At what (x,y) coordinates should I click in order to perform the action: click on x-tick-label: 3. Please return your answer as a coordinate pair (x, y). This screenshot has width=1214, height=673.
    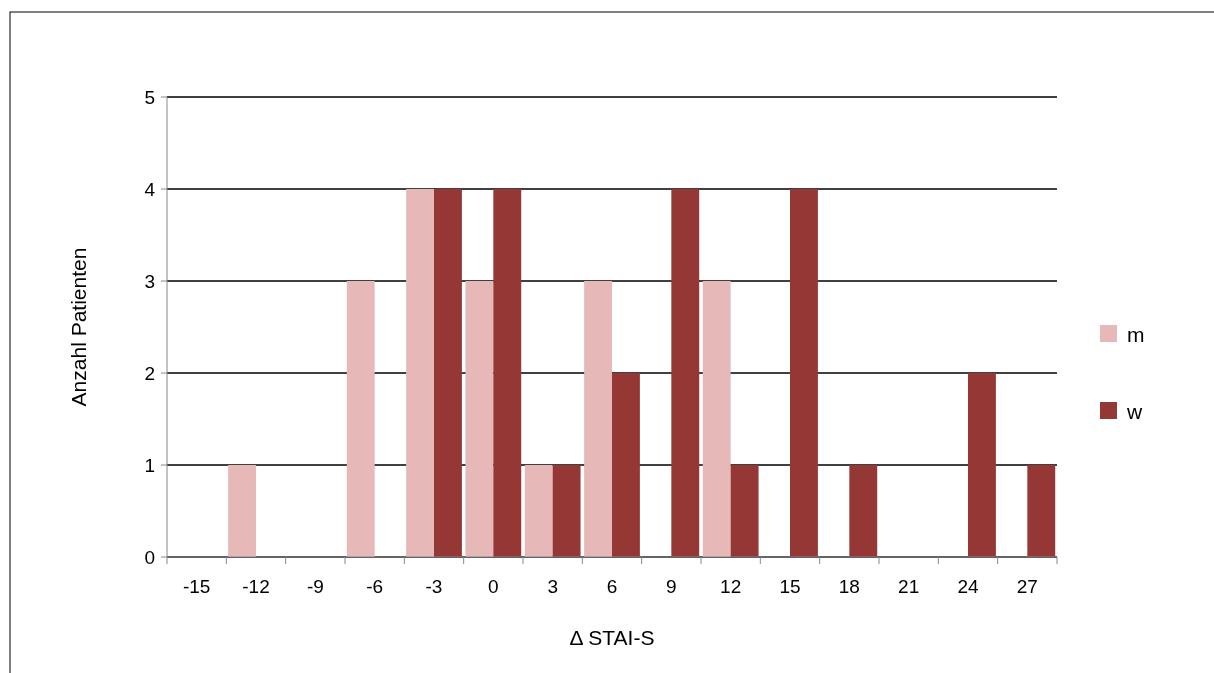
    Looking at the image, I should click on (552, 586).